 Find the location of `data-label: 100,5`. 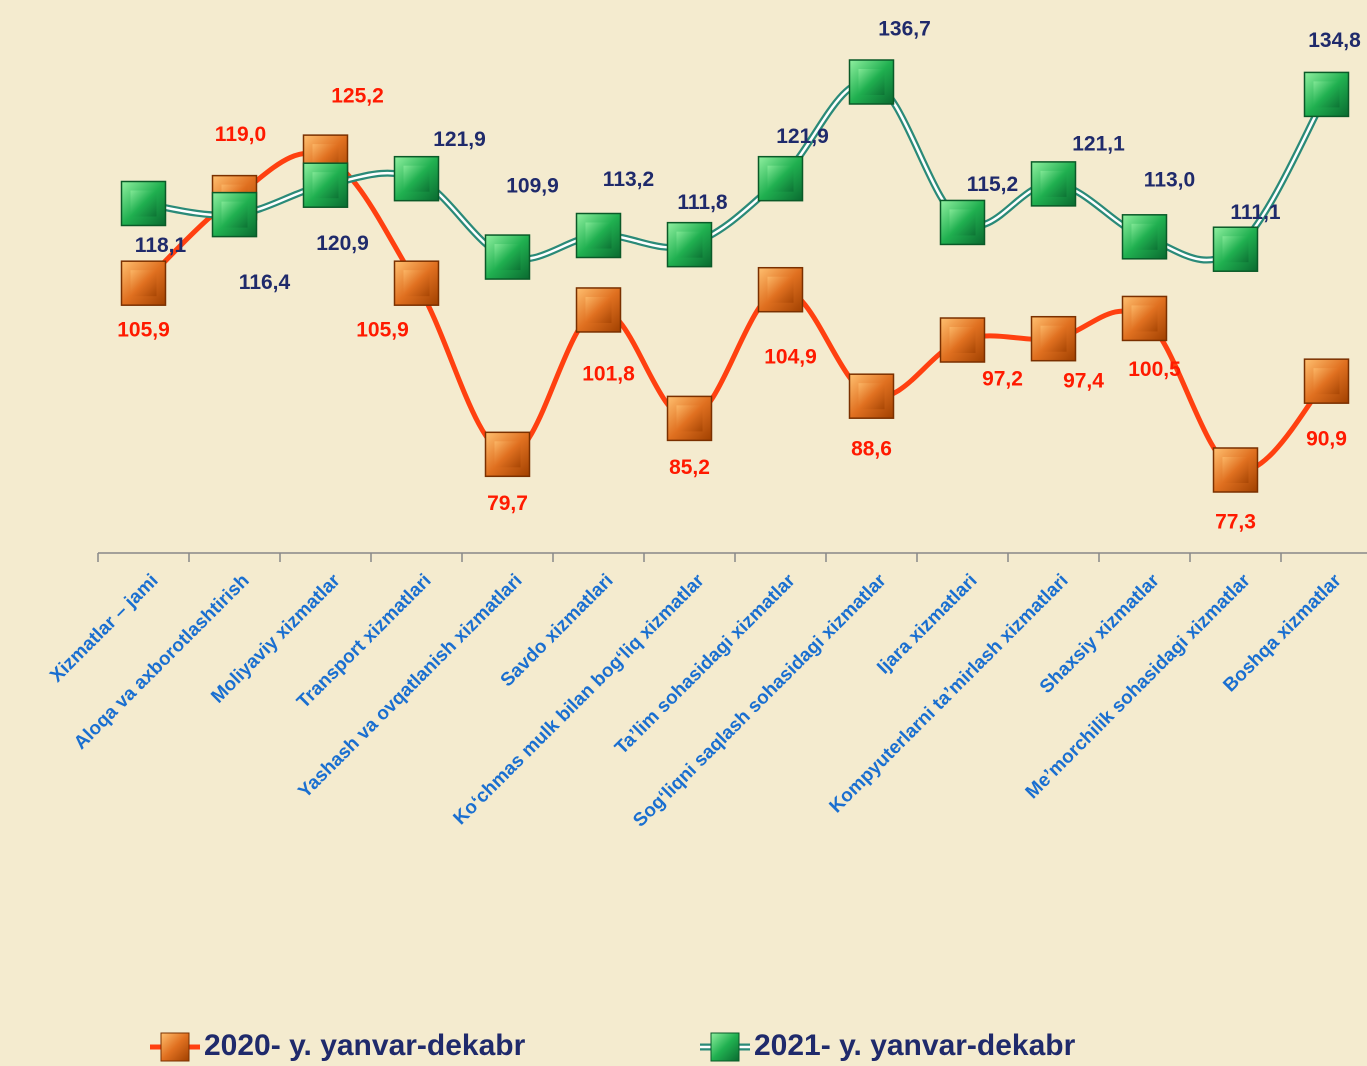

data-label: 100,5 is located at coordinates (1154, 369).